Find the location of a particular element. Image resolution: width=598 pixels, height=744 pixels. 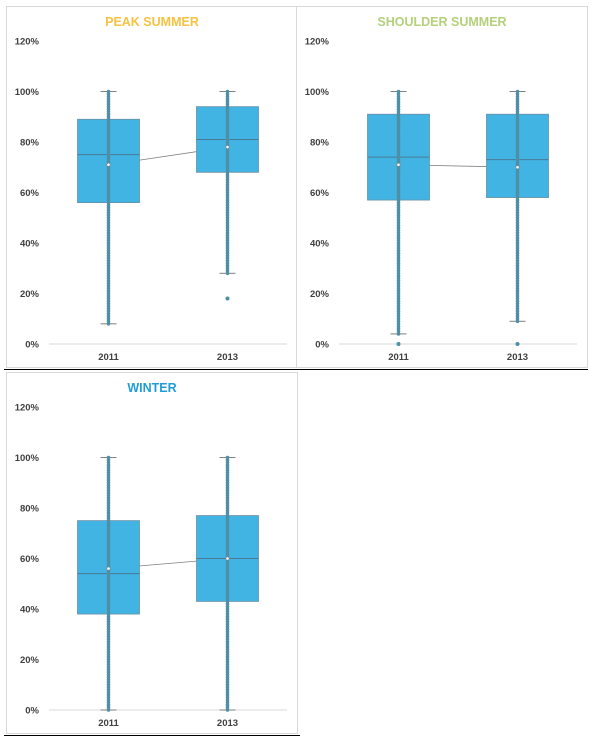

y-tick-label: 120% is located at coordinates (317, 42).